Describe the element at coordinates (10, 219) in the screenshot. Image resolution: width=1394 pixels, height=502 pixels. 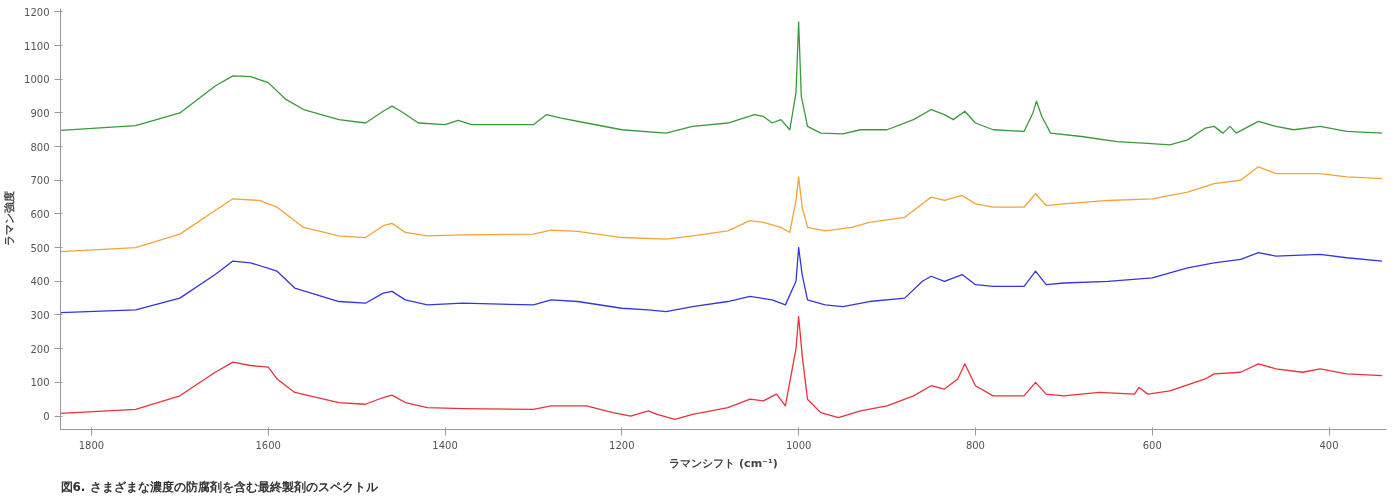
I see `y-axis-title: ラマン強度` at that location.